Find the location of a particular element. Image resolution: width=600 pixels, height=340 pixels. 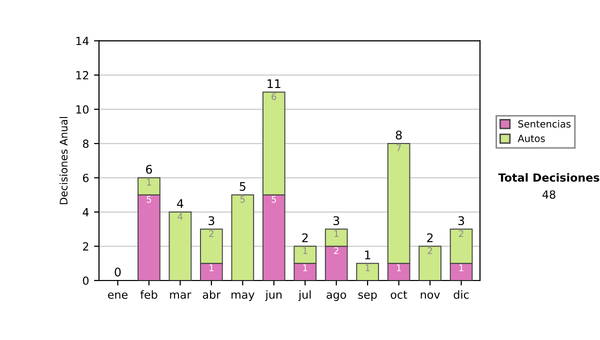

total-label: 0 is located at coordinates (117, 272).